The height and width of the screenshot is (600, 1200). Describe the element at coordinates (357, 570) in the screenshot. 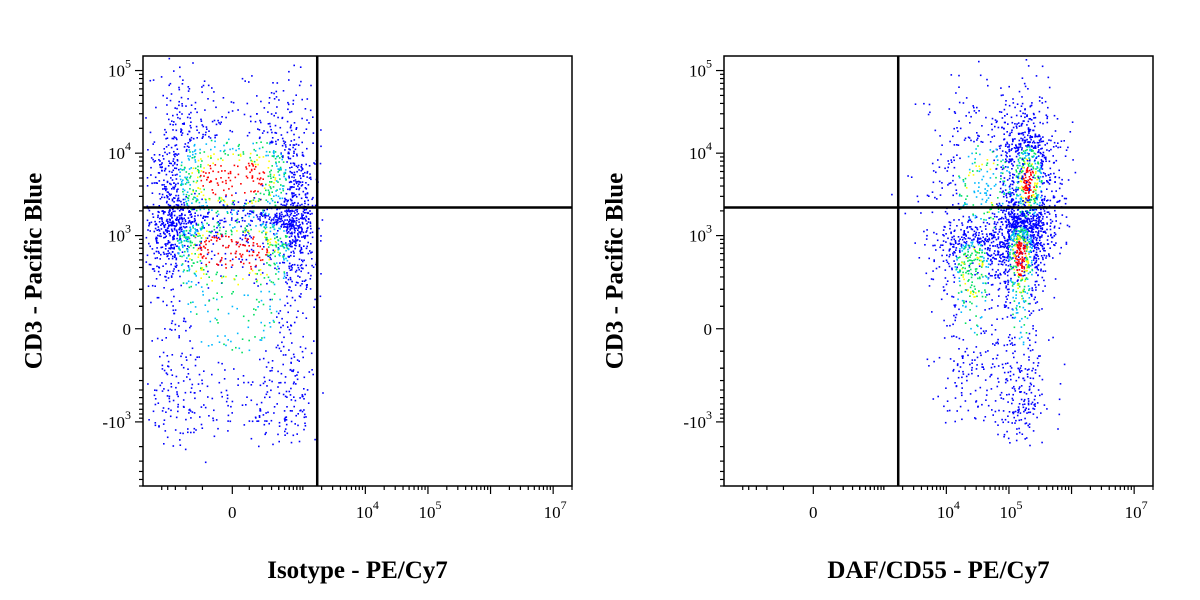

I see `x-axis-label: Isotype - PE/Cy7` at that location.